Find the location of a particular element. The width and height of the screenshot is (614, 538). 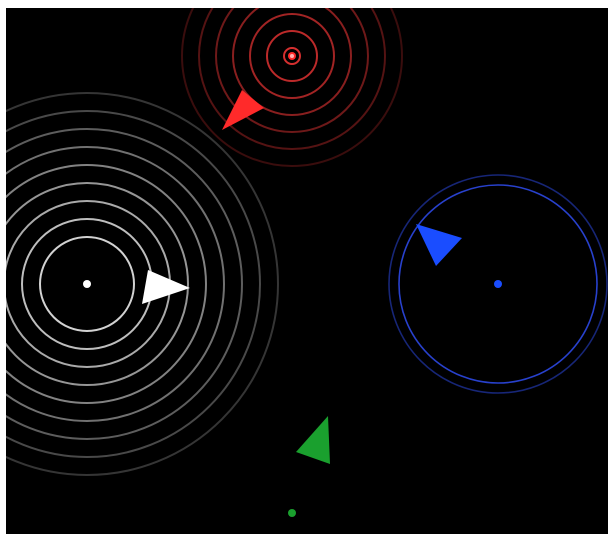

pulse-ring-blue is located at coordinates (498, 284).